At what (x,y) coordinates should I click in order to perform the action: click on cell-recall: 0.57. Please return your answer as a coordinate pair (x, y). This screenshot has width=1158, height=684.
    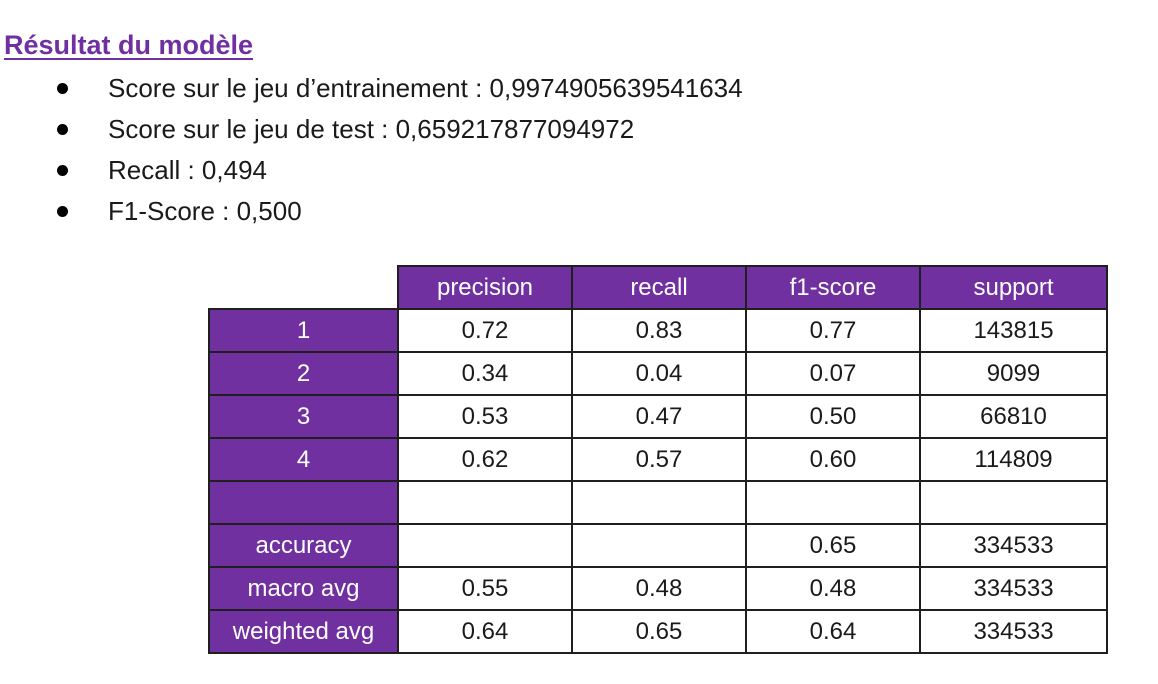
    Looking at the image, I should click on (659, 459).